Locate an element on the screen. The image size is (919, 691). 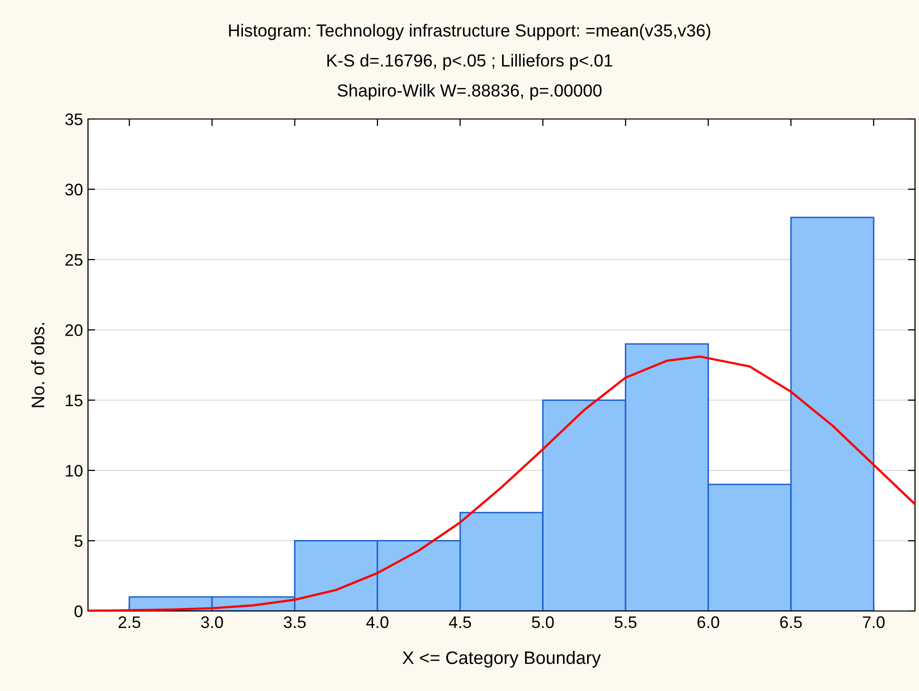
x-tick-label: 7.0 is located at coordinates (873, 622).